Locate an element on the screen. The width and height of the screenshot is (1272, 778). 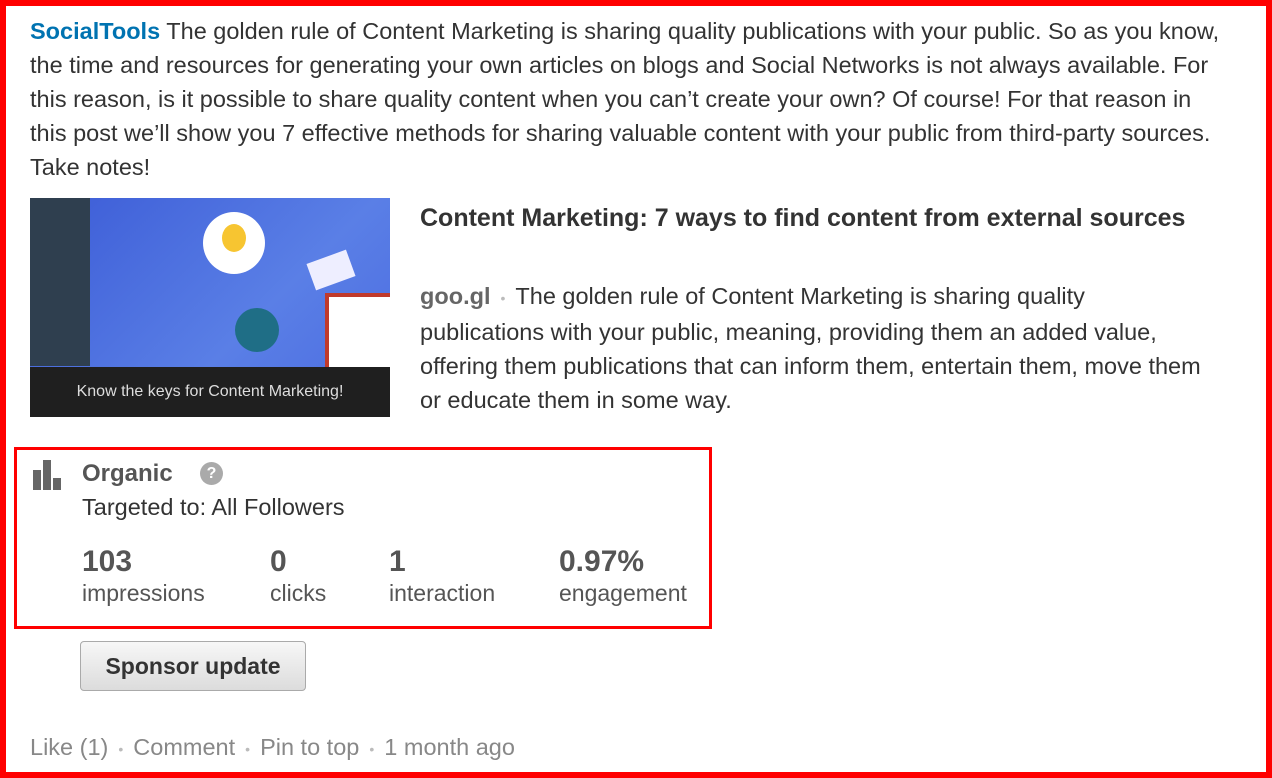
stat-label: impressions is located at coordinates (143, 593).